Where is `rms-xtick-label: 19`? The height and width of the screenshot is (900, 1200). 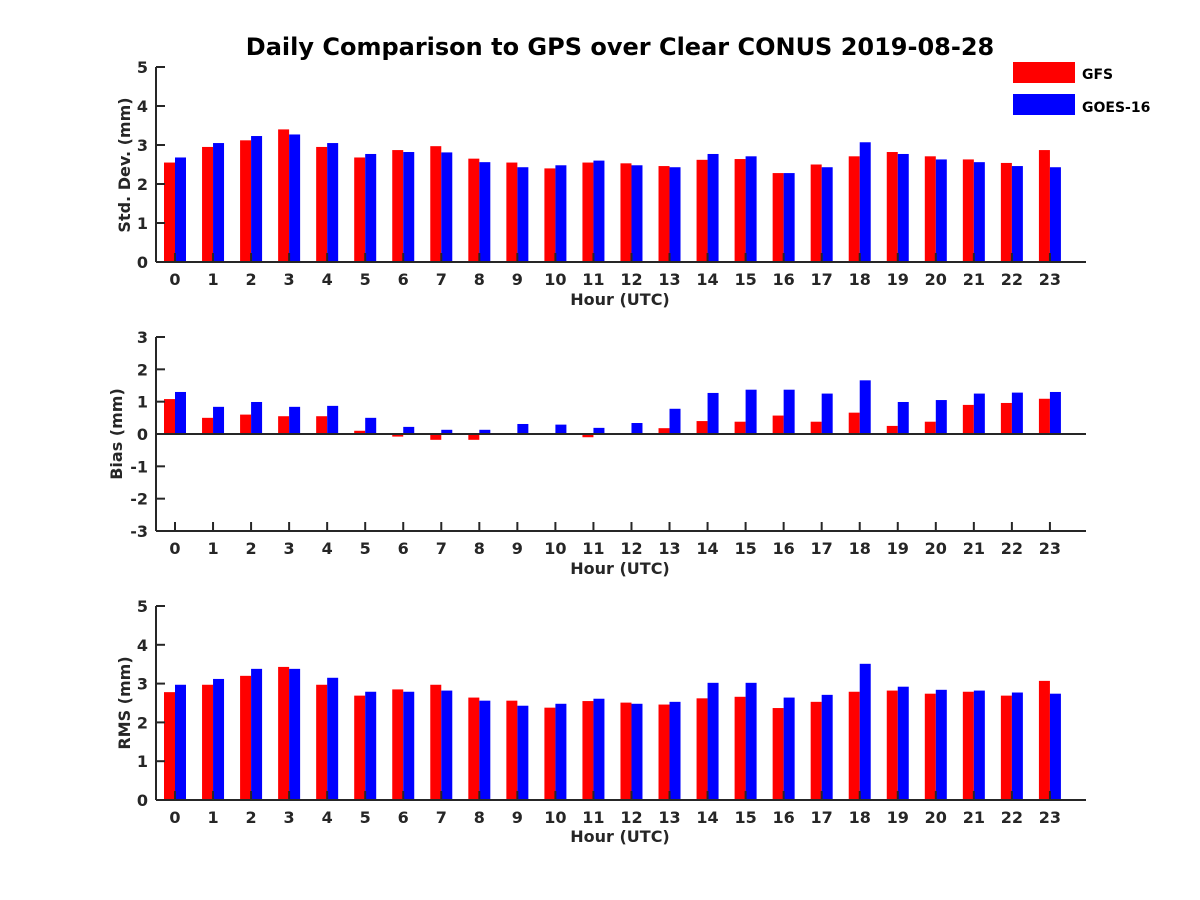 rms-xtick-label: 19 is located at coordinates (898, 817).